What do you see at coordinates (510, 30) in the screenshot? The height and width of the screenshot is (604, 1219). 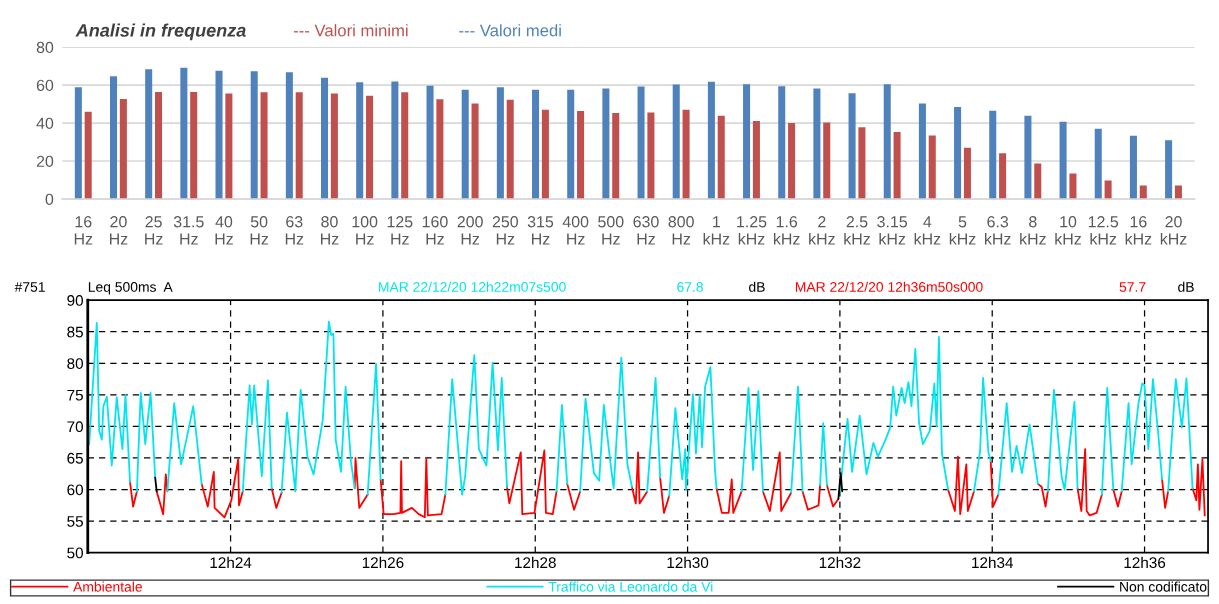 I see `text: --- Valori medi` at bounding box center [510, 30].